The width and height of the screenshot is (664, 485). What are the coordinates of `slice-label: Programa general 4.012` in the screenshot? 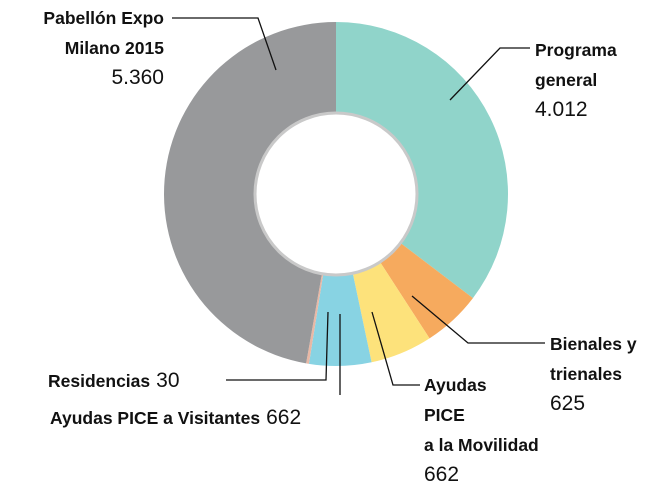 It's located at (576, 80).